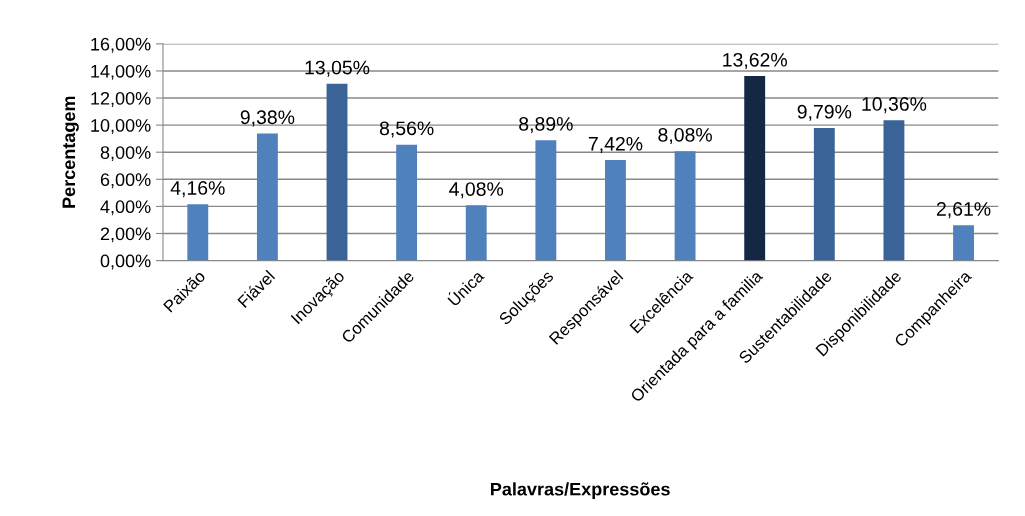  Describe the element at coordinates (125, 208) in the screenshot. I see `y-tick-label: 4,00%` at that location.